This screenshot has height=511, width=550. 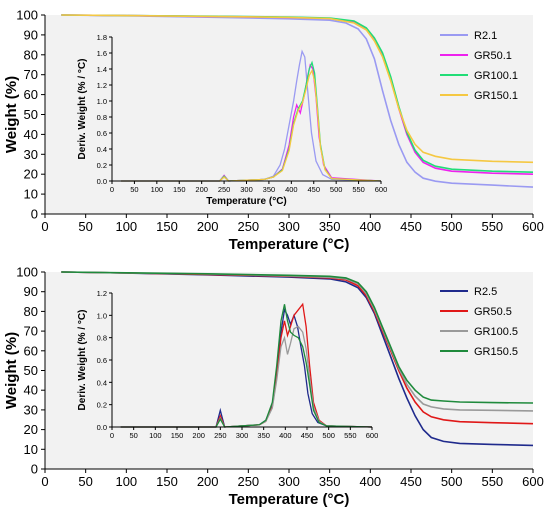 What do you see at coordinates (493, 312) in the screenshot?
I see `legend-label: GR50.5` at bounding box center [493, 312].